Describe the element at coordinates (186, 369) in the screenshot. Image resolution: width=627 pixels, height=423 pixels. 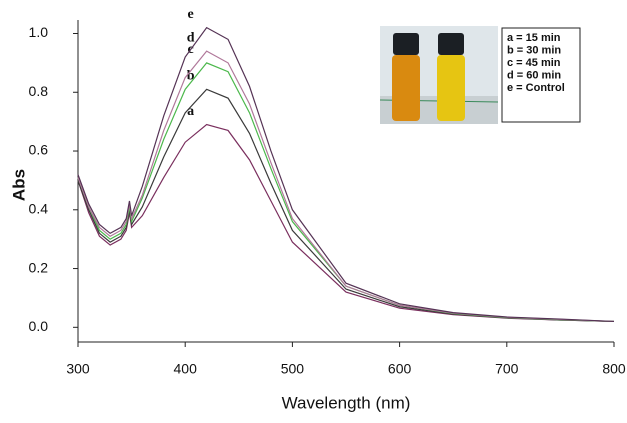
I see `x-tick-label: 400` at that location.